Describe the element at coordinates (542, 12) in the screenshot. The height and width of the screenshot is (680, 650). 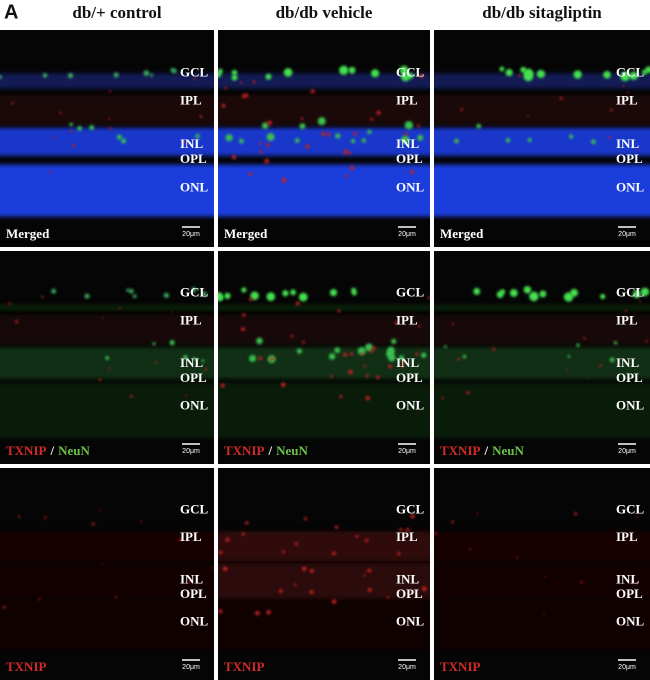
I see `column-header: db/db sitagliptin` at that location.